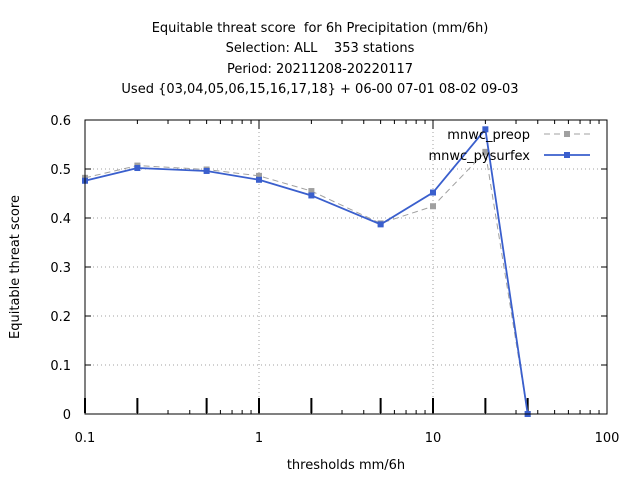 Image resolution: width=640 pixels, height=480 pixels. What do you see at coordinates (60, 219) in the screenshot?
I see `y-tick-label: 0.4` at bounding box center [60, 219].